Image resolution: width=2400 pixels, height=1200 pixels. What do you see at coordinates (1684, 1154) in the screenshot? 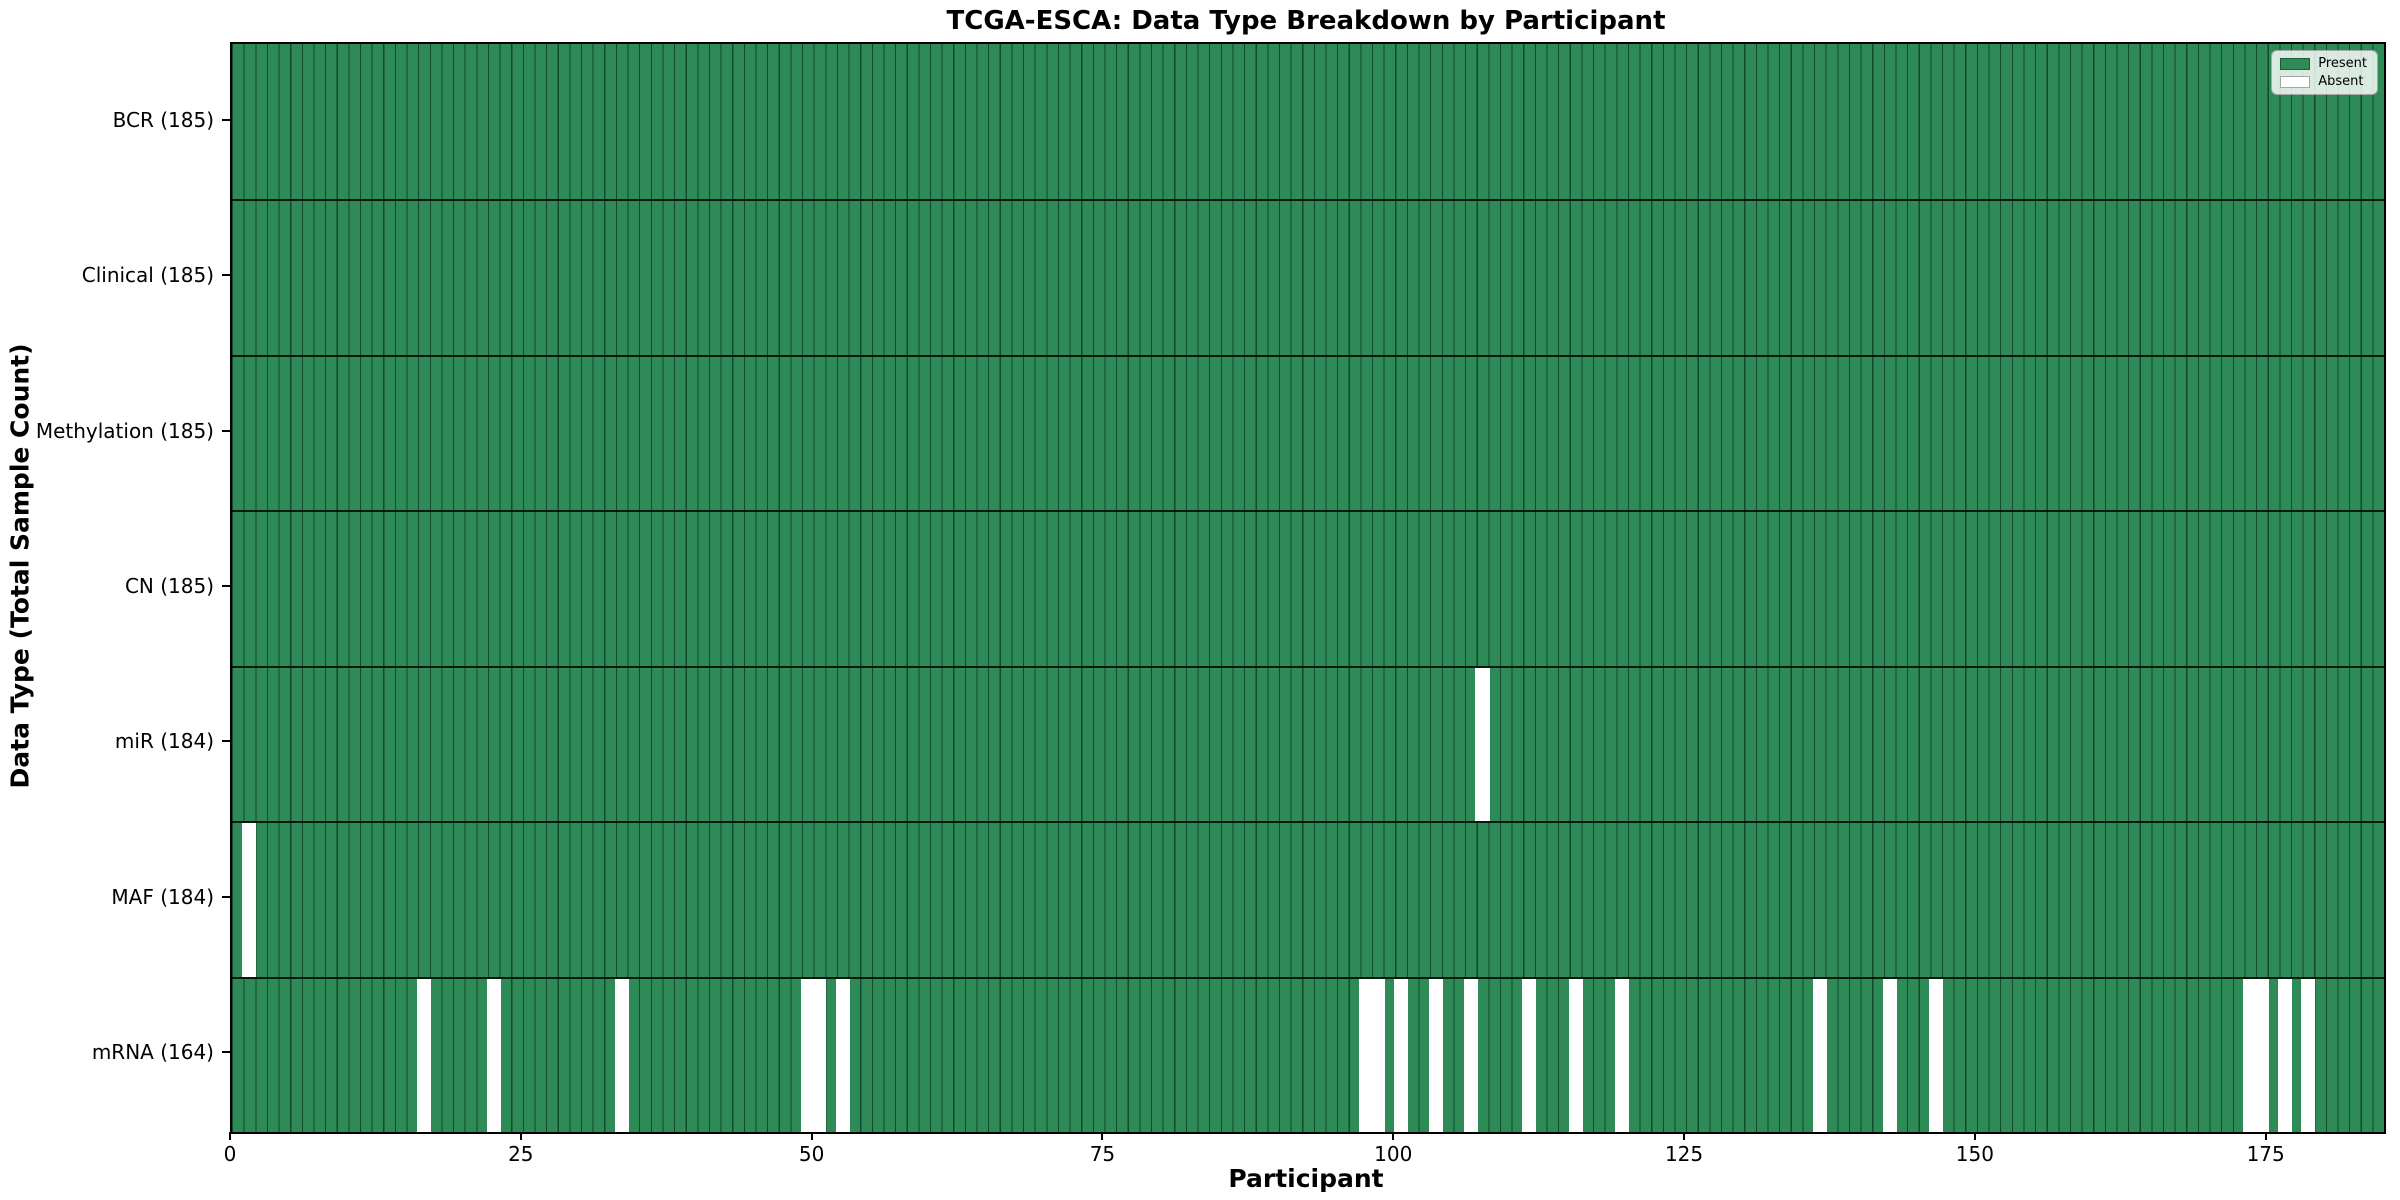
I see `x-tick-label: 125` at bounding box center [1684, 1154].